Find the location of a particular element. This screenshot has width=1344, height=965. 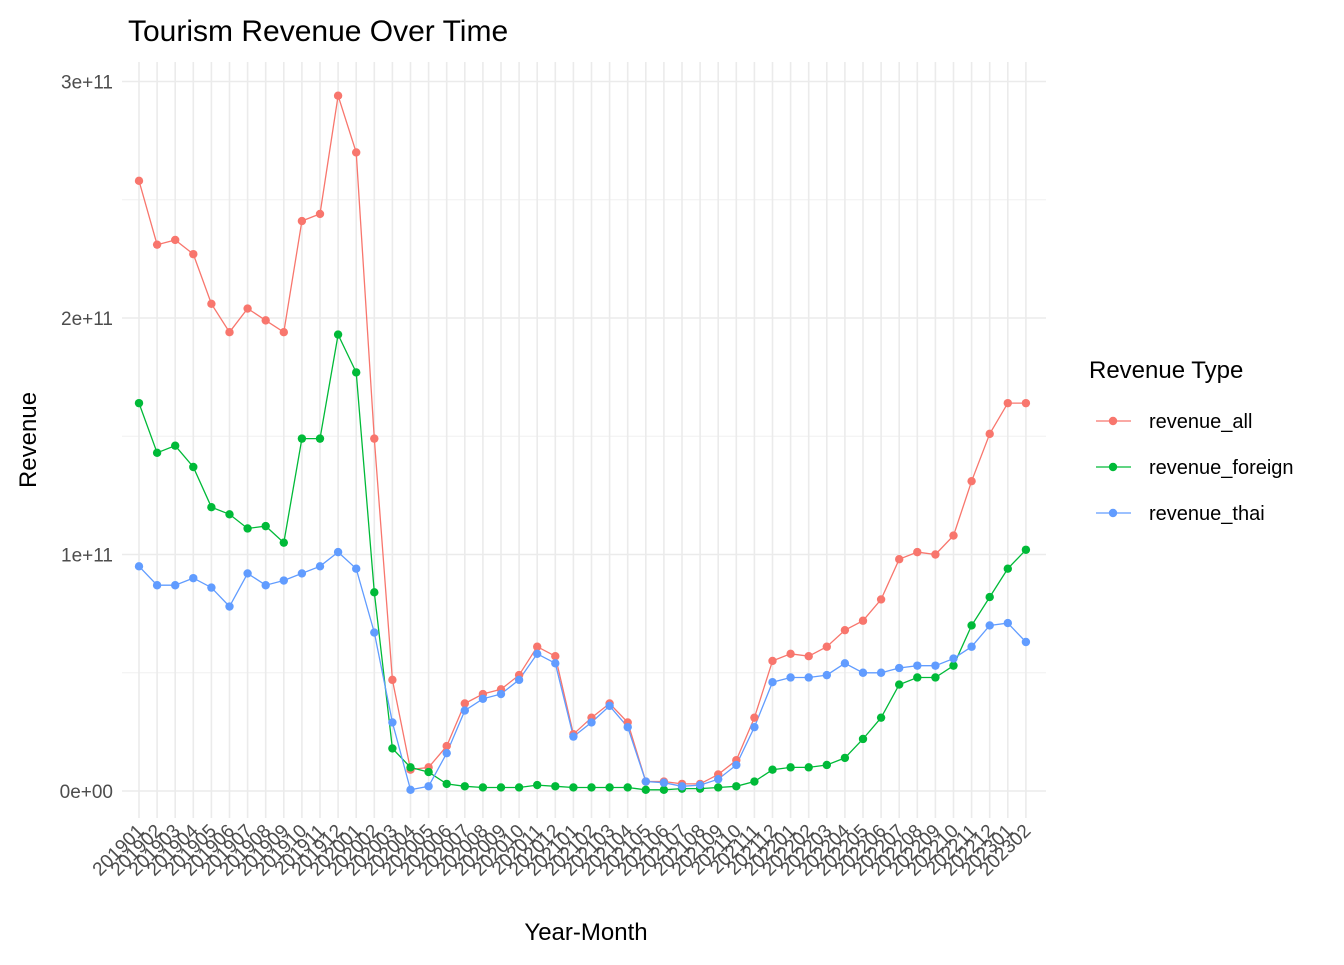

legend-label: revenue_all is located at coordinates (1200, 422).